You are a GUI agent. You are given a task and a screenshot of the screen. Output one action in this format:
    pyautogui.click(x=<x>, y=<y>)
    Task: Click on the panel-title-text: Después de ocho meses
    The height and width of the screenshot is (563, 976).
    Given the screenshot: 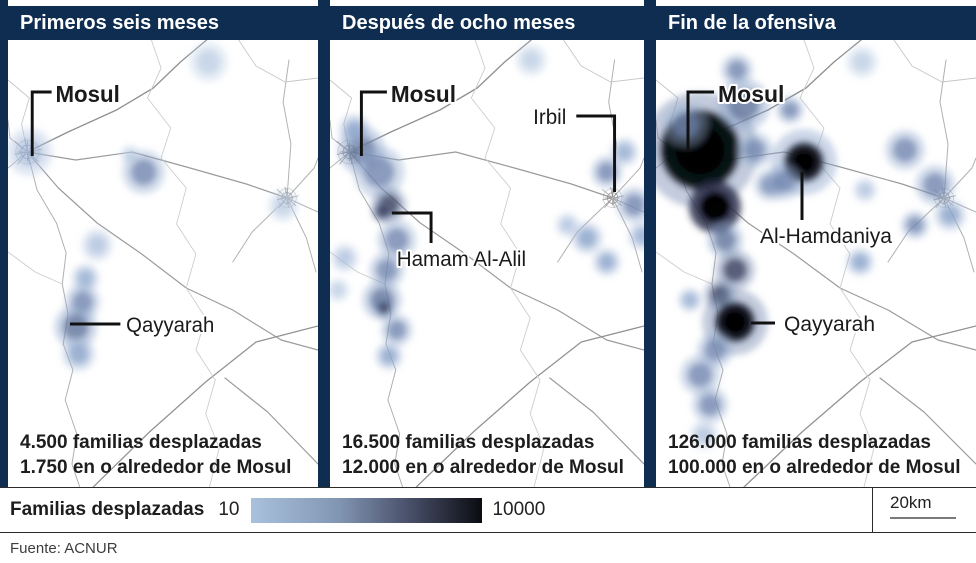 What is the action you would take?
    pyautogui.click(x=459, y=23)
    